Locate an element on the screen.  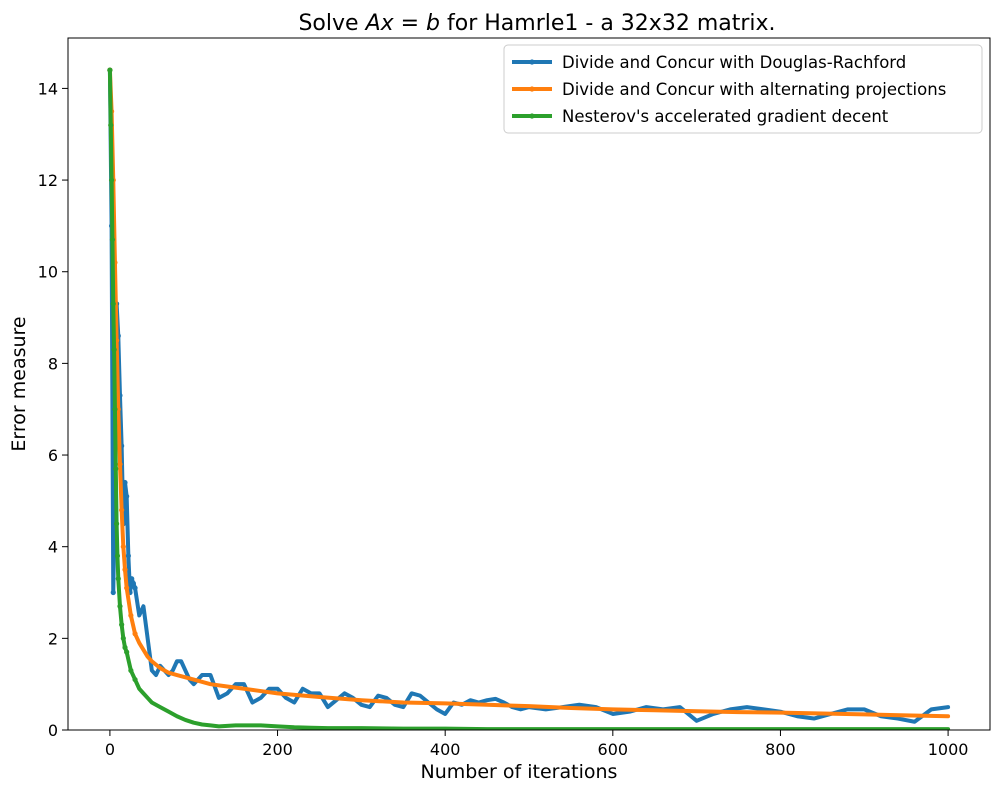
y-tick-label: 14 is located at coordinates (48, 88).